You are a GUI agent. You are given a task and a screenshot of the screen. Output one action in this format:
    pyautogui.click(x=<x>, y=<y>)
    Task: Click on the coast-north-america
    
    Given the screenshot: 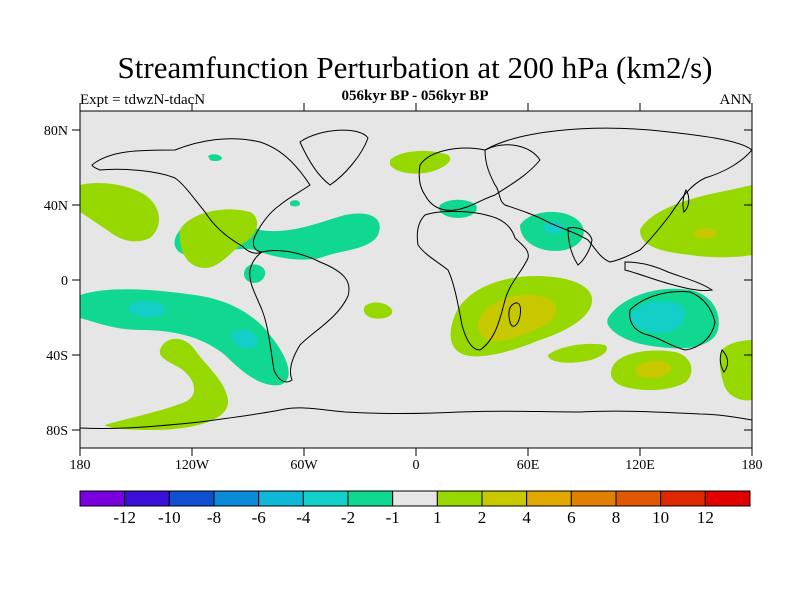 What is the action you would take?
    pyautogui.click(x=201, y=196)
    